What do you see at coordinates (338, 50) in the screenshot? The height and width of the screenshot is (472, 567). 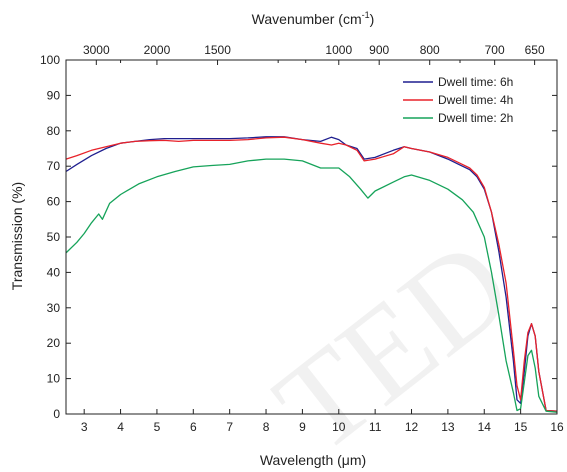 I see `top-tick-label: 1000` at bounding box center [338, 50].